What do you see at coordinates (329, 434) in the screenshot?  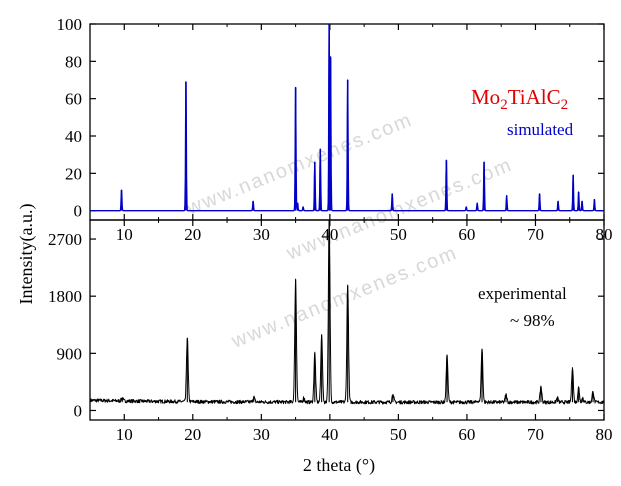 I see `x-tick-label: 40` at bounding box center [329, 434].